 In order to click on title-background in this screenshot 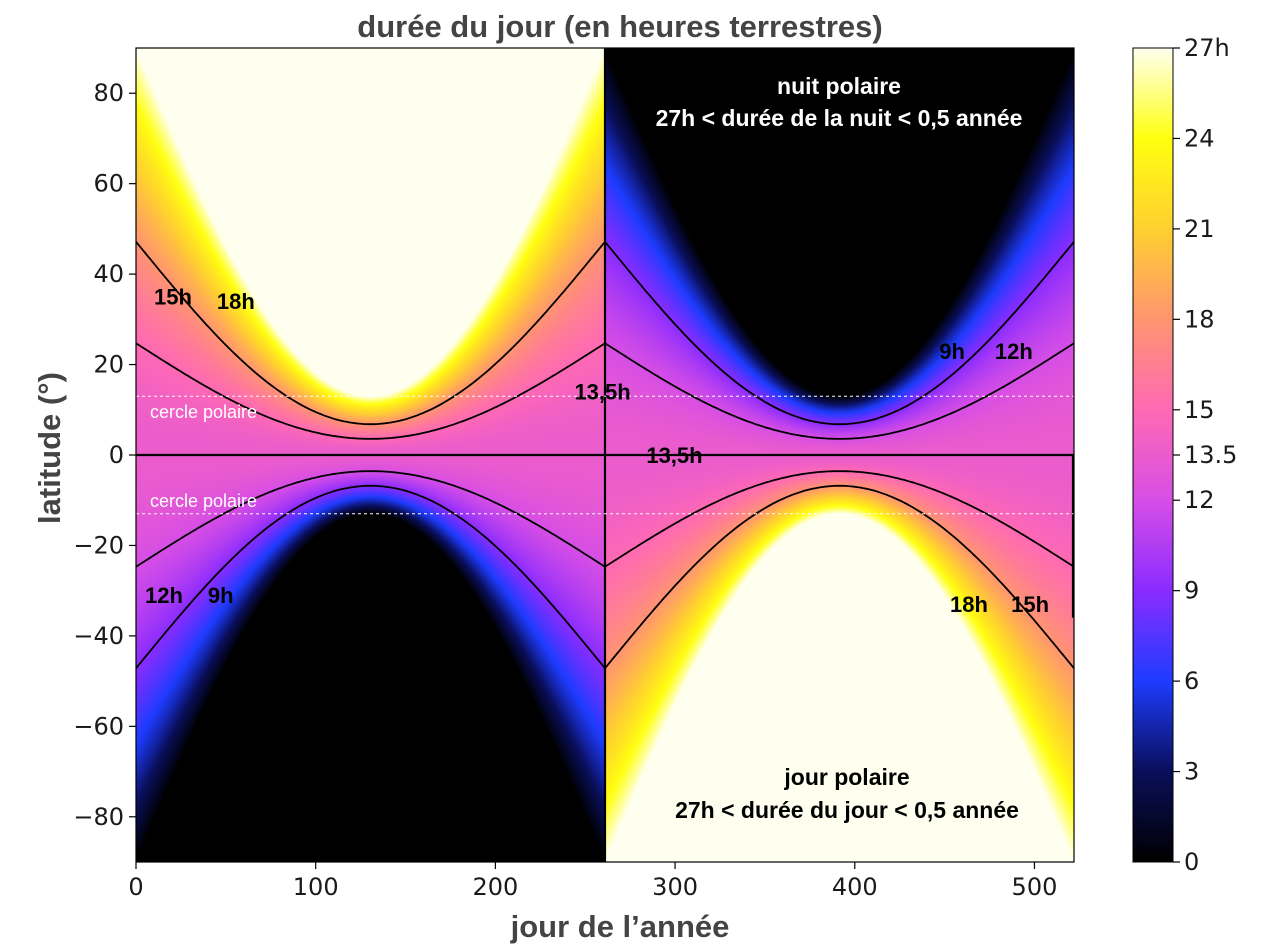, I will do `click(619, 26)`.